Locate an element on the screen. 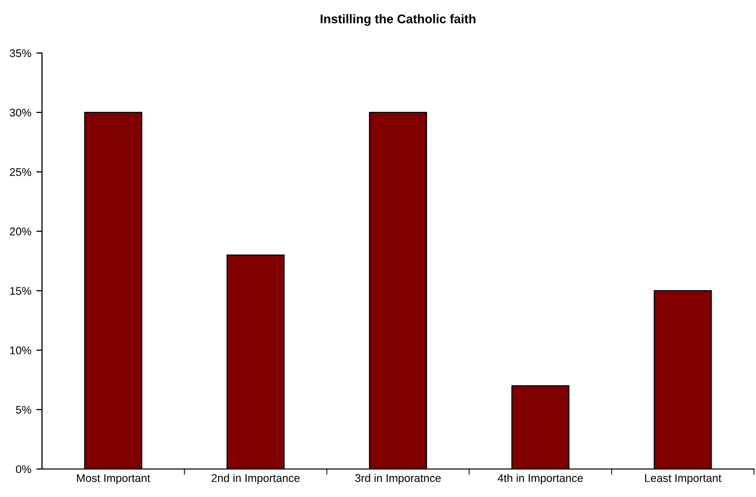  y-tick-label: 30% is located at coordinates (21, 112).